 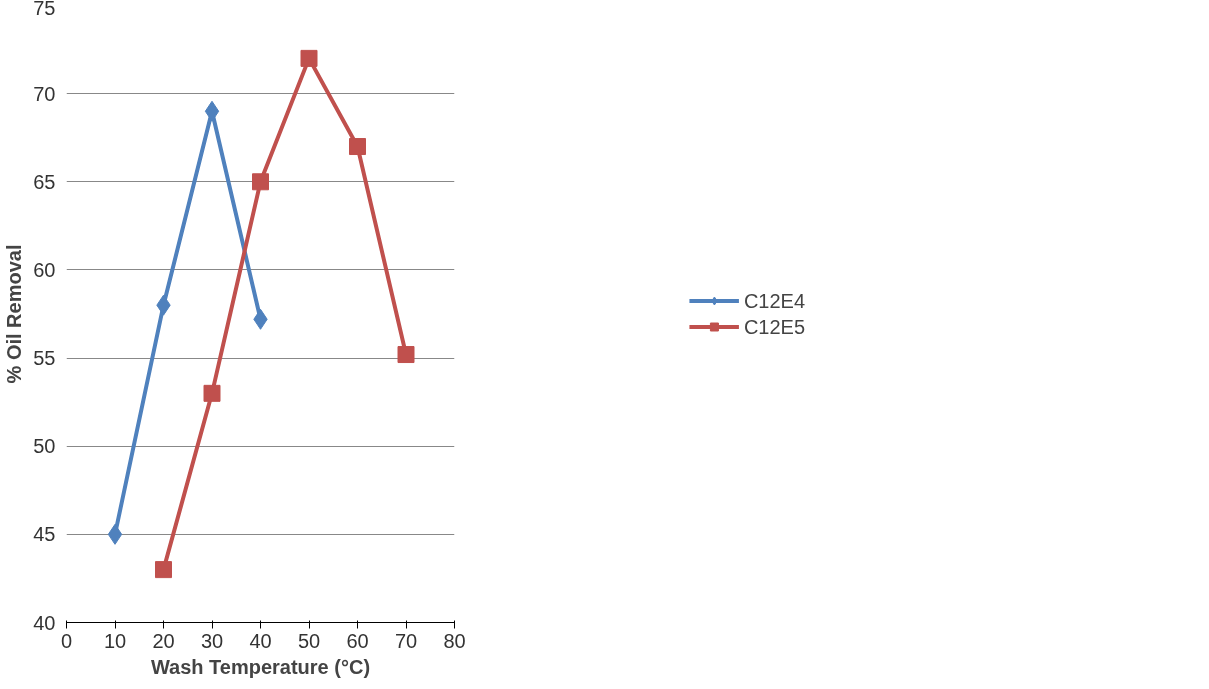 What do you see at coordinates (260, 640) in the screenshot?
I see `x-tick-label: 40` at bounding box center [260, 640].